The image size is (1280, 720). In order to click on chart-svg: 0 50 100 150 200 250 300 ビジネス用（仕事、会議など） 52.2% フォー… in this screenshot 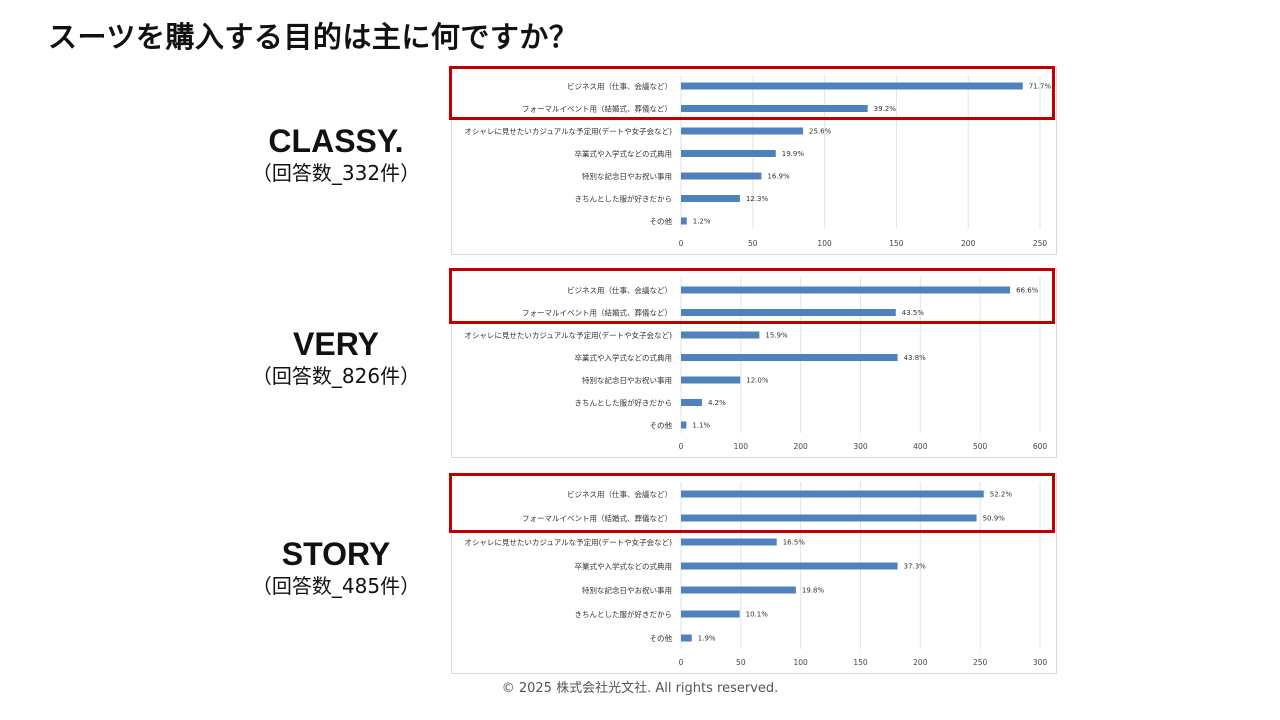, I will do `click(756, 574)`.